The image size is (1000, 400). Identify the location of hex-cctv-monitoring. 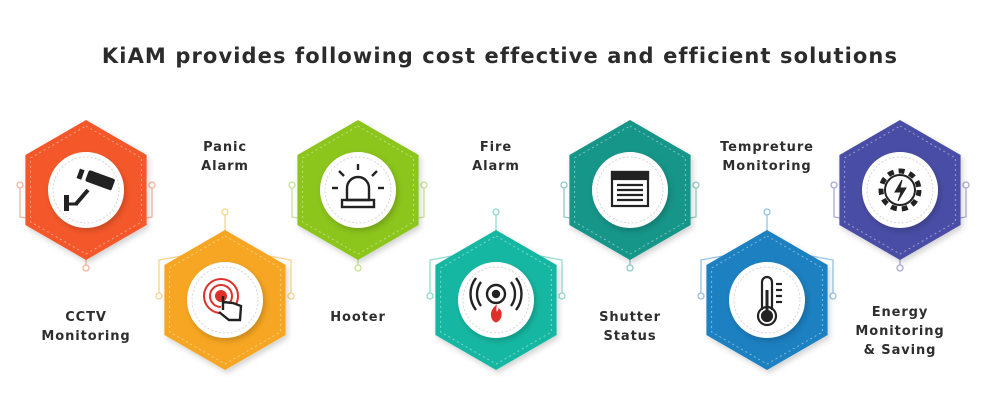
(86, 190).